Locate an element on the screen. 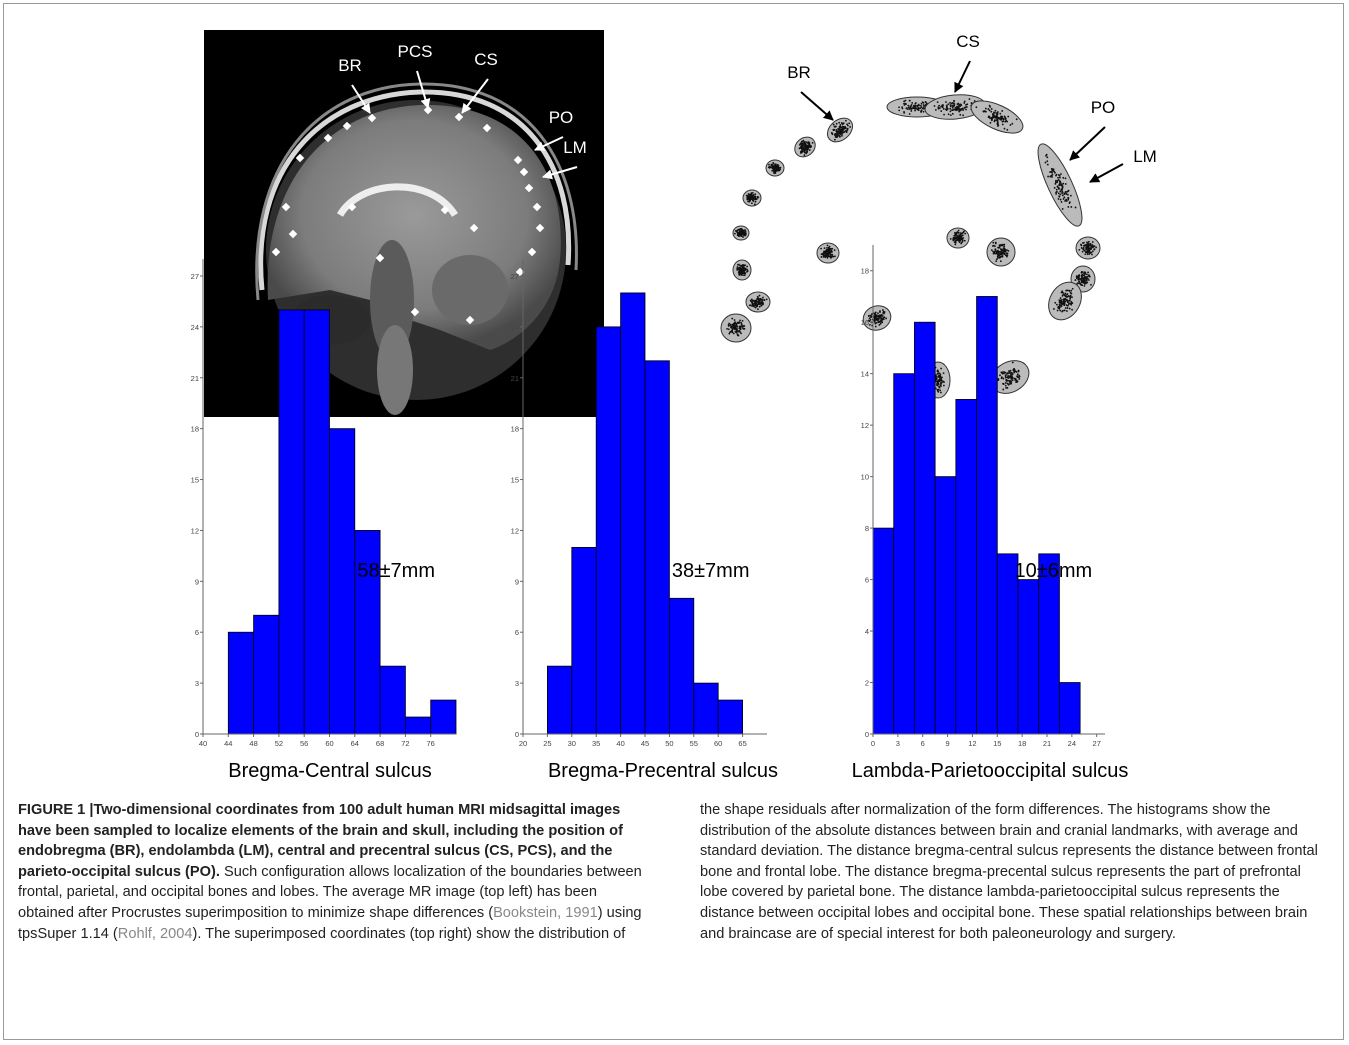 This screenshot has height=1045, width=1349. y-tick-label: 2 is located at coordinates (867, 683).